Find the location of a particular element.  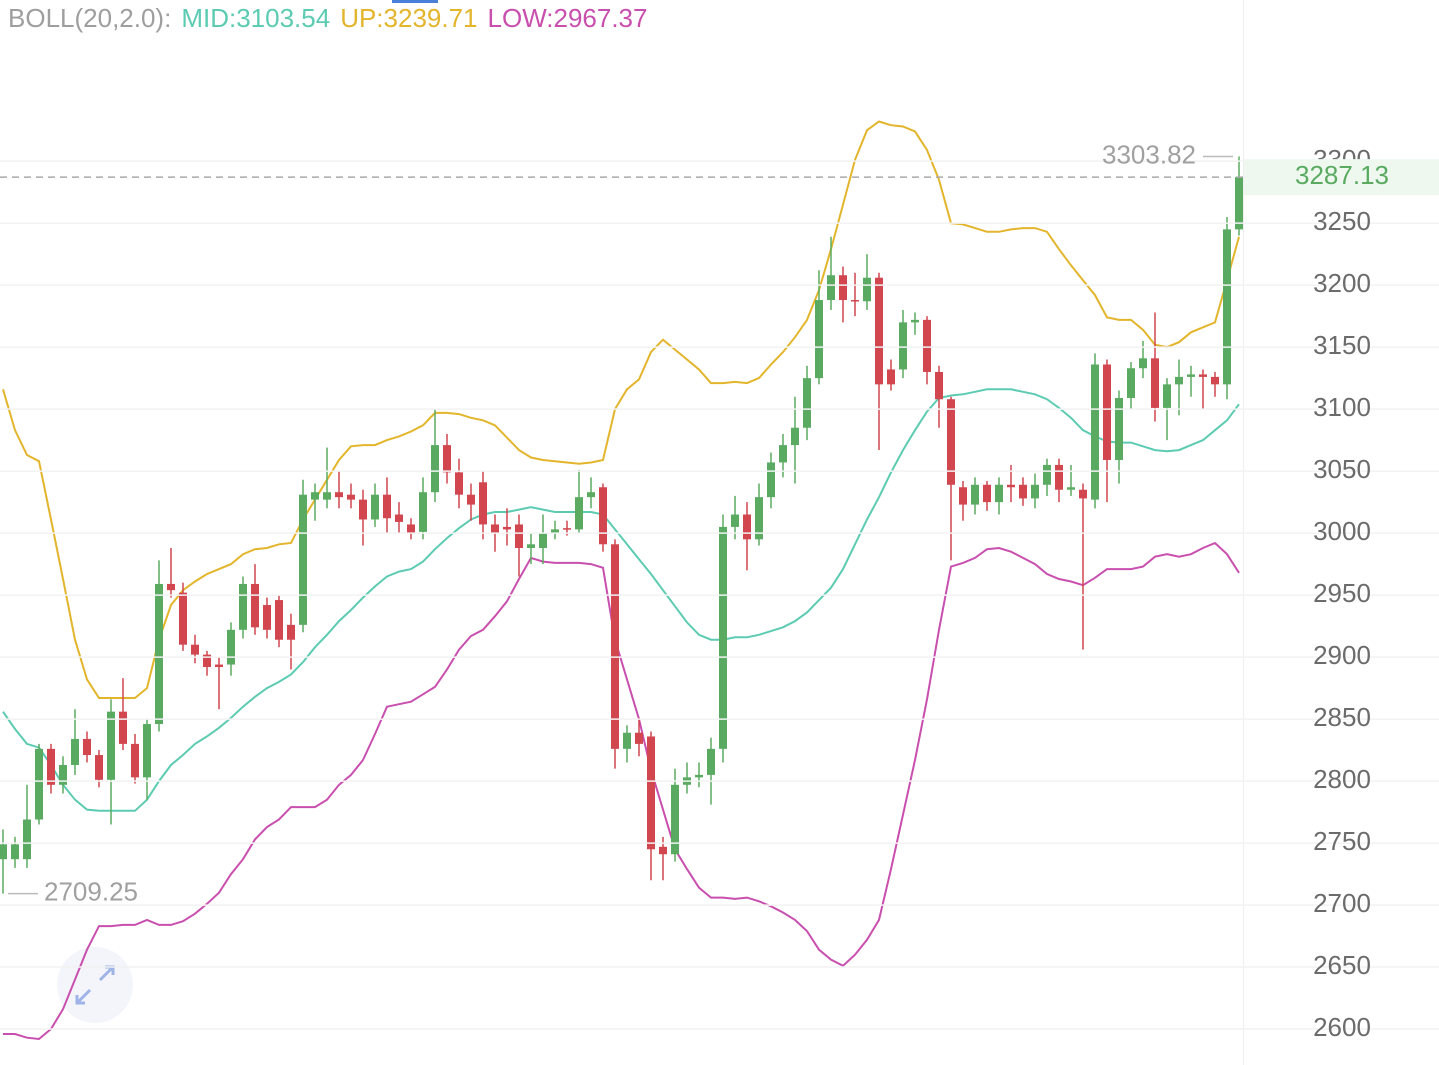

max-label: 3303.82 is located at coordinates (1149, 154).